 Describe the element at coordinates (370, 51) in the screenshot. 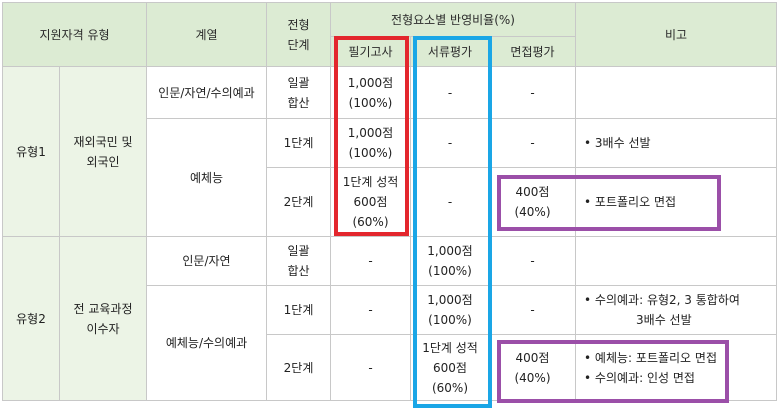

I see `header-written: 필기고사` at that location.